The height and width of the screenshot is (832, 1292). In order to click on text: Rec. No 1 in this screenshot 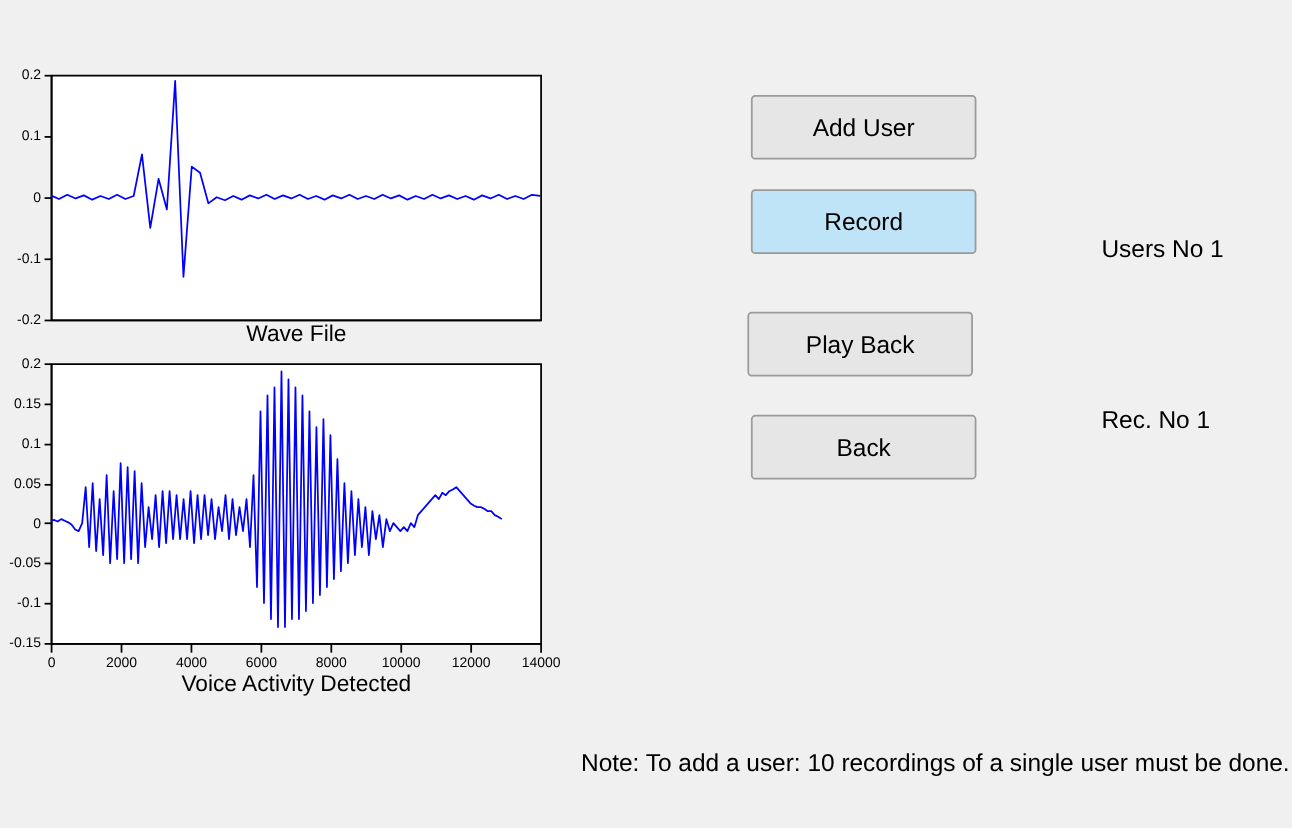, I will do `click(1156, 419)`.